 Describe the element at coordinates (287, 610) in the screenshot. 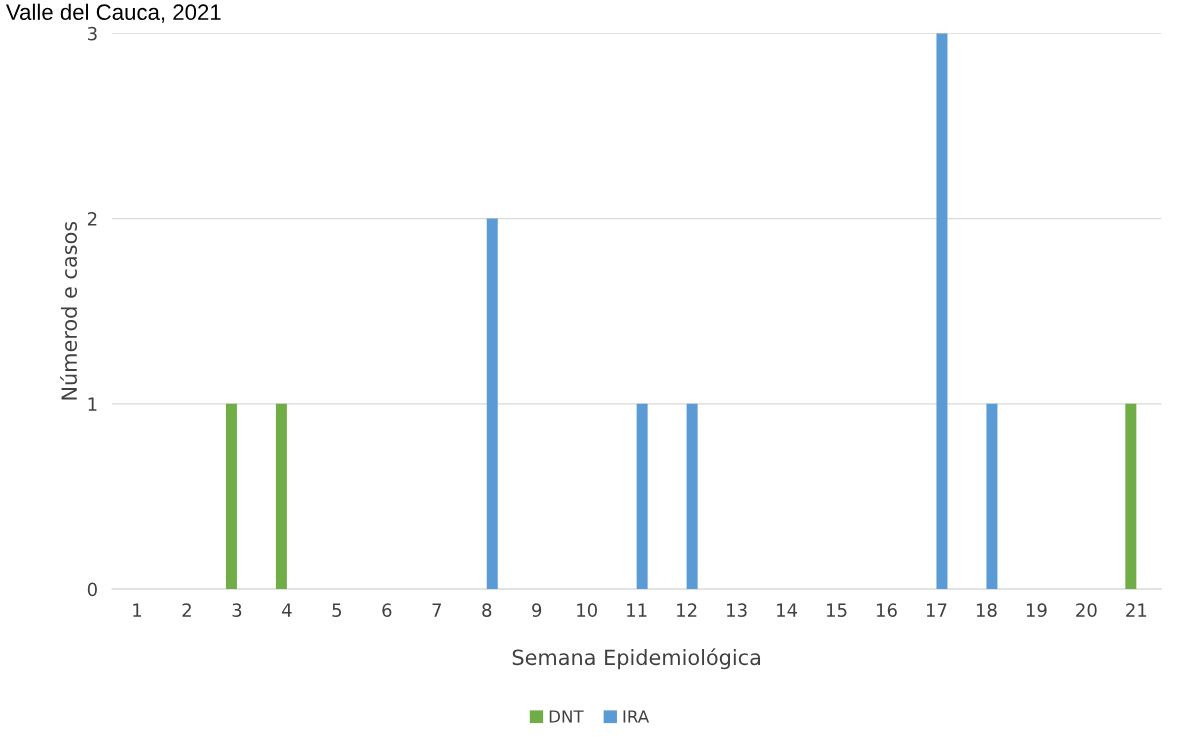

I see `x-tick-label: 4` at that location.